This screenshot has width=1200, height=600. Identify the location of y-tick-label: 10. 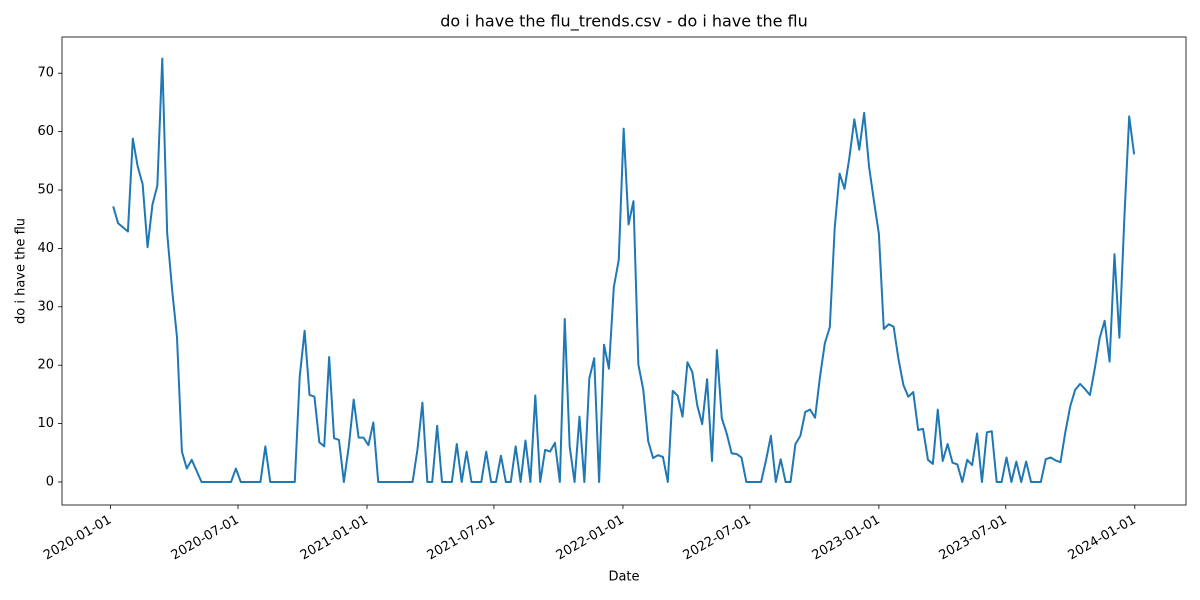
(45, 423).